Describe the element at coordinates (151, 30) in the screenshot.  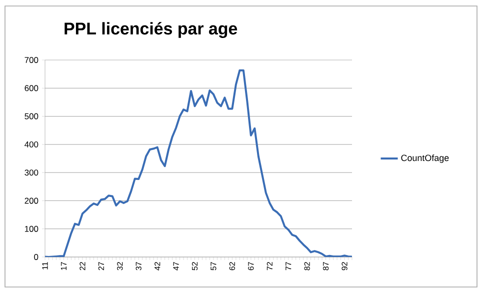
I see `chart-title: PPL licenciés par age` at that location.